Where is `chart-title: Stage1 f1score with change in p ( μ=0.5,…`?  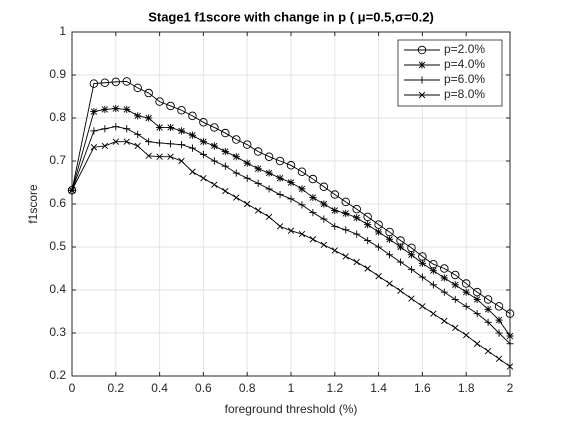 chart-title: Stage1 f1score with change in p ( μ=0.5,… is located at coordinates (291, 16).